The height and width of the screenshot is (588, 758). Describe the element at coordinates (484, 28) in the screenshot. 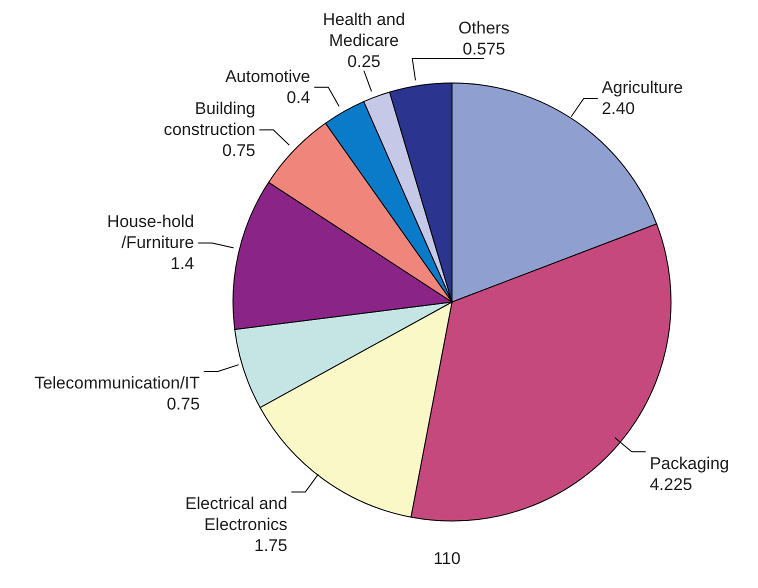

I see `slice-label: Others` at that location.